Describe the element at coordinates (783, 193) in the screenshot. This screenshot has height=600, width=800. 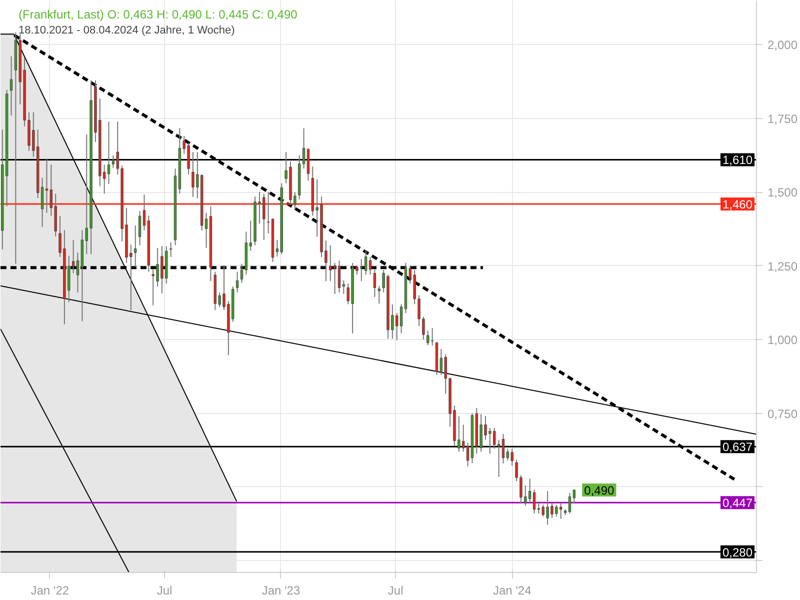
I see `y-tick-label: 1,500` at that location.